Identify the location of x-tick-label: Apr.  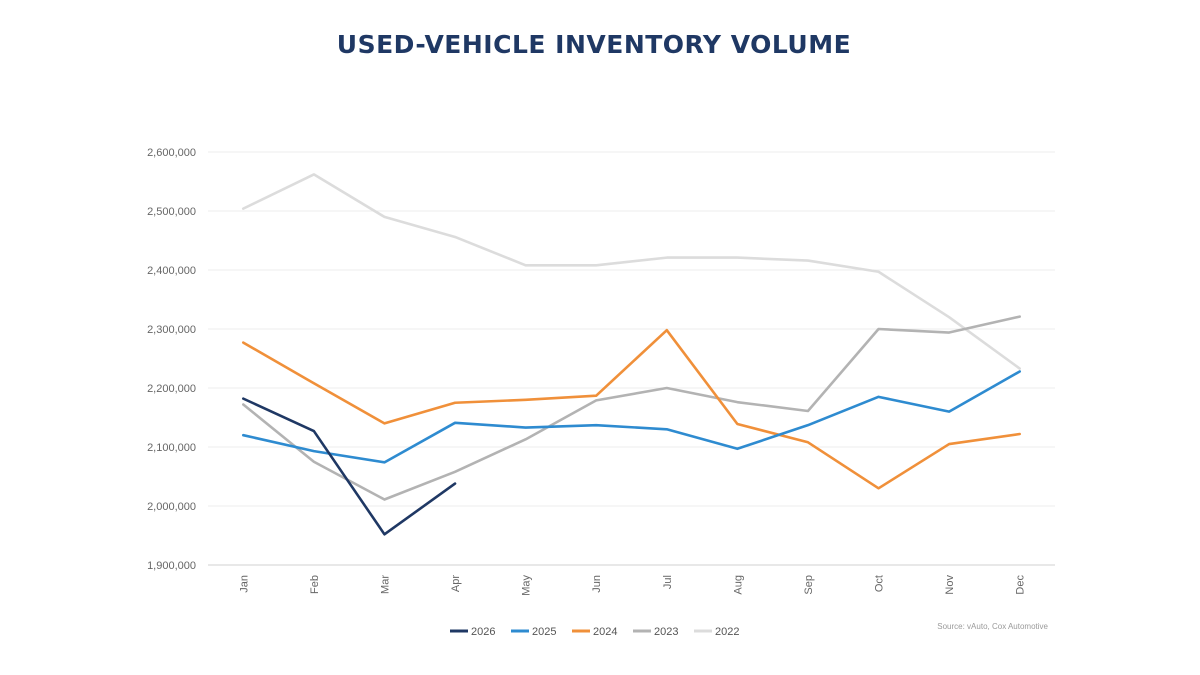
(456, 583).